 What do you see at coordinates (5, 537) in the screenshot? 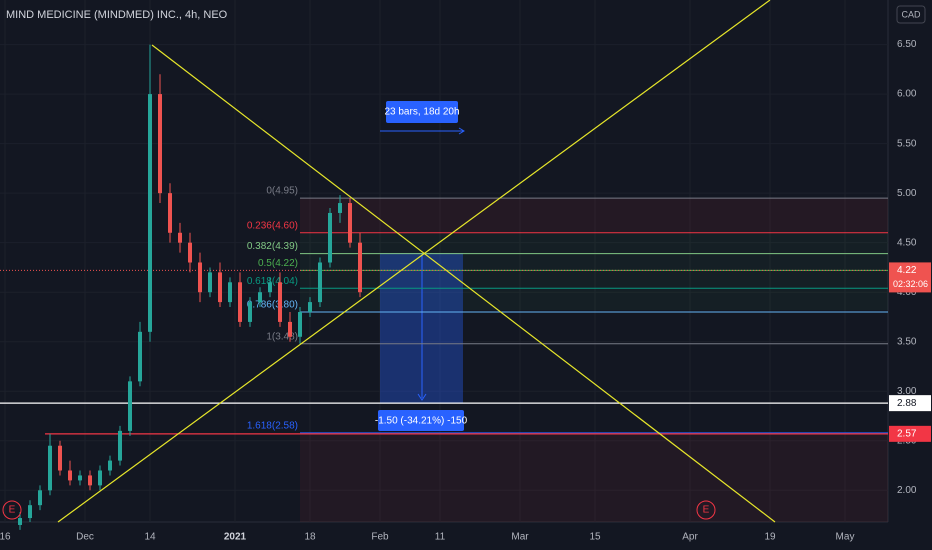
I see `x-tick-label: 16` at bounding box center [5, 537].